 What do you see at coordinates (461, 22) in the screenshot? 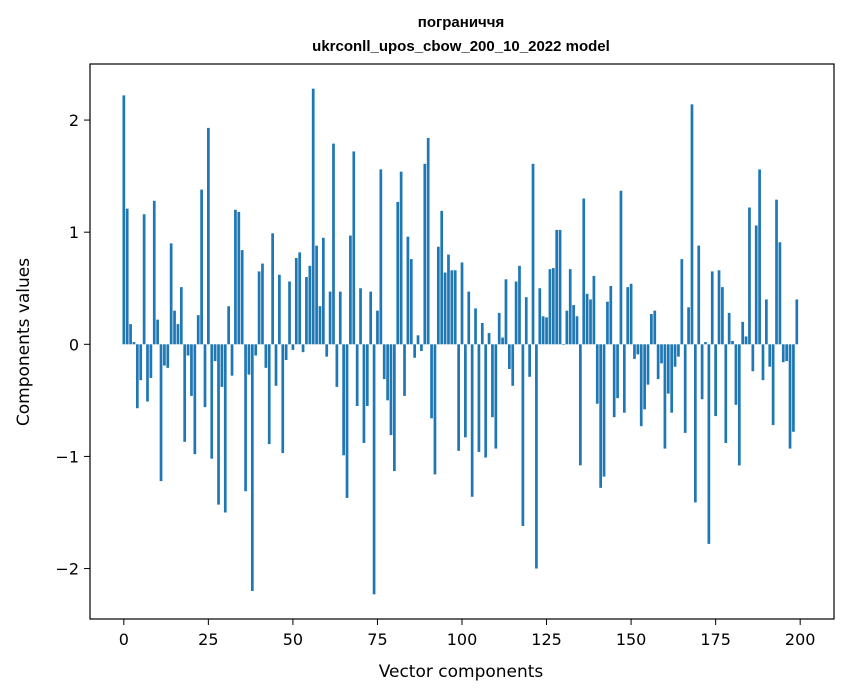
I see `chart-title: пограниччя` at bounding box center [461, 22].